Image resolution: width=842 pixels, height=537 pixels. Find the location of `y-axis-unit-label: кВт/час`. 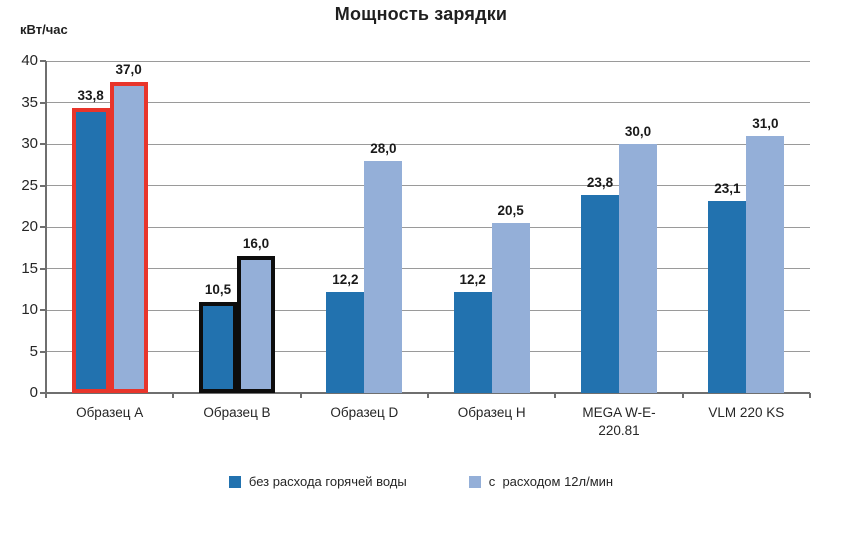

y-axis-unit-label: кВт/час is located at coordinates (44, 29).